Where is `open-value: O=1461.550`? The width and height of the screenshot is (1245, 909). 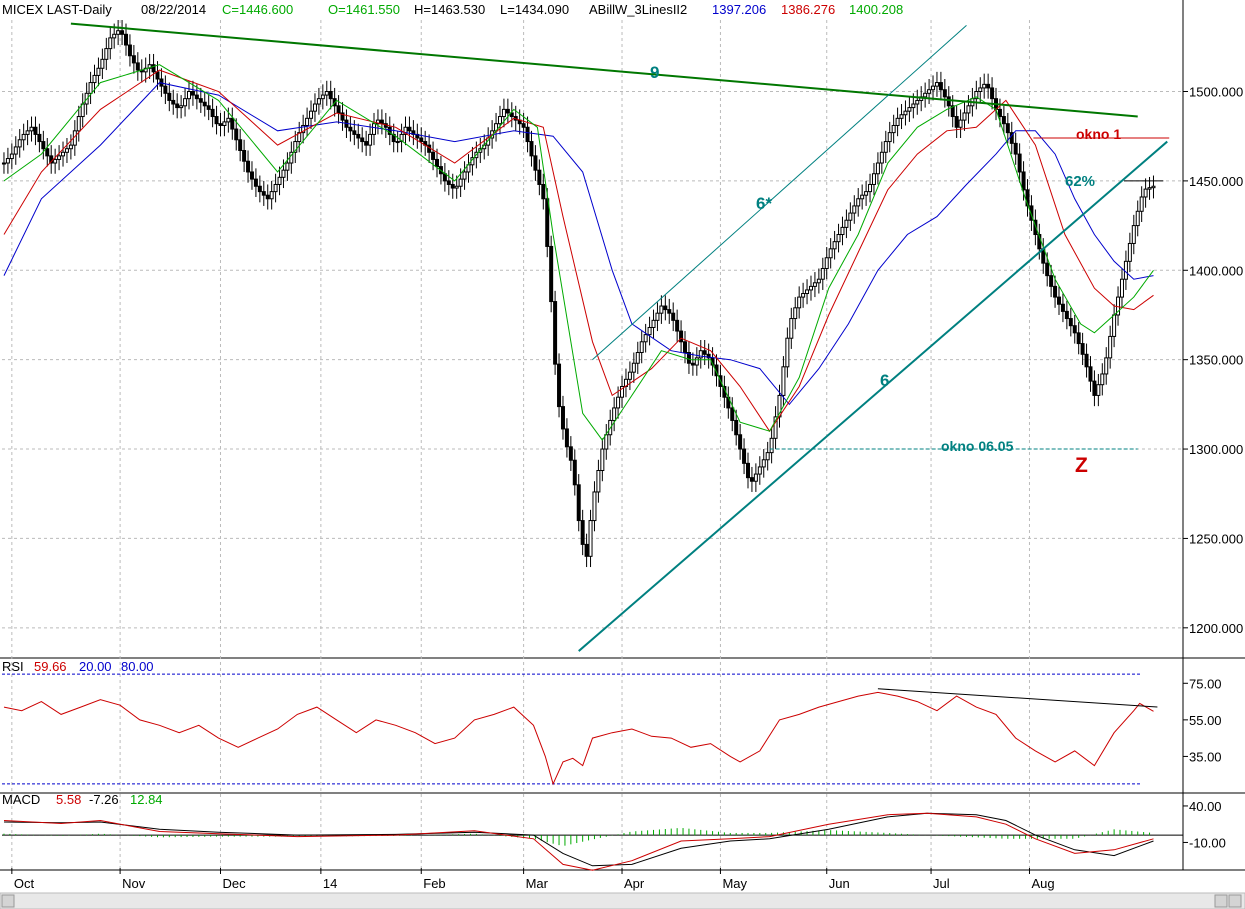 open-value: O=1461.550 is located at coordinates (364, 9).